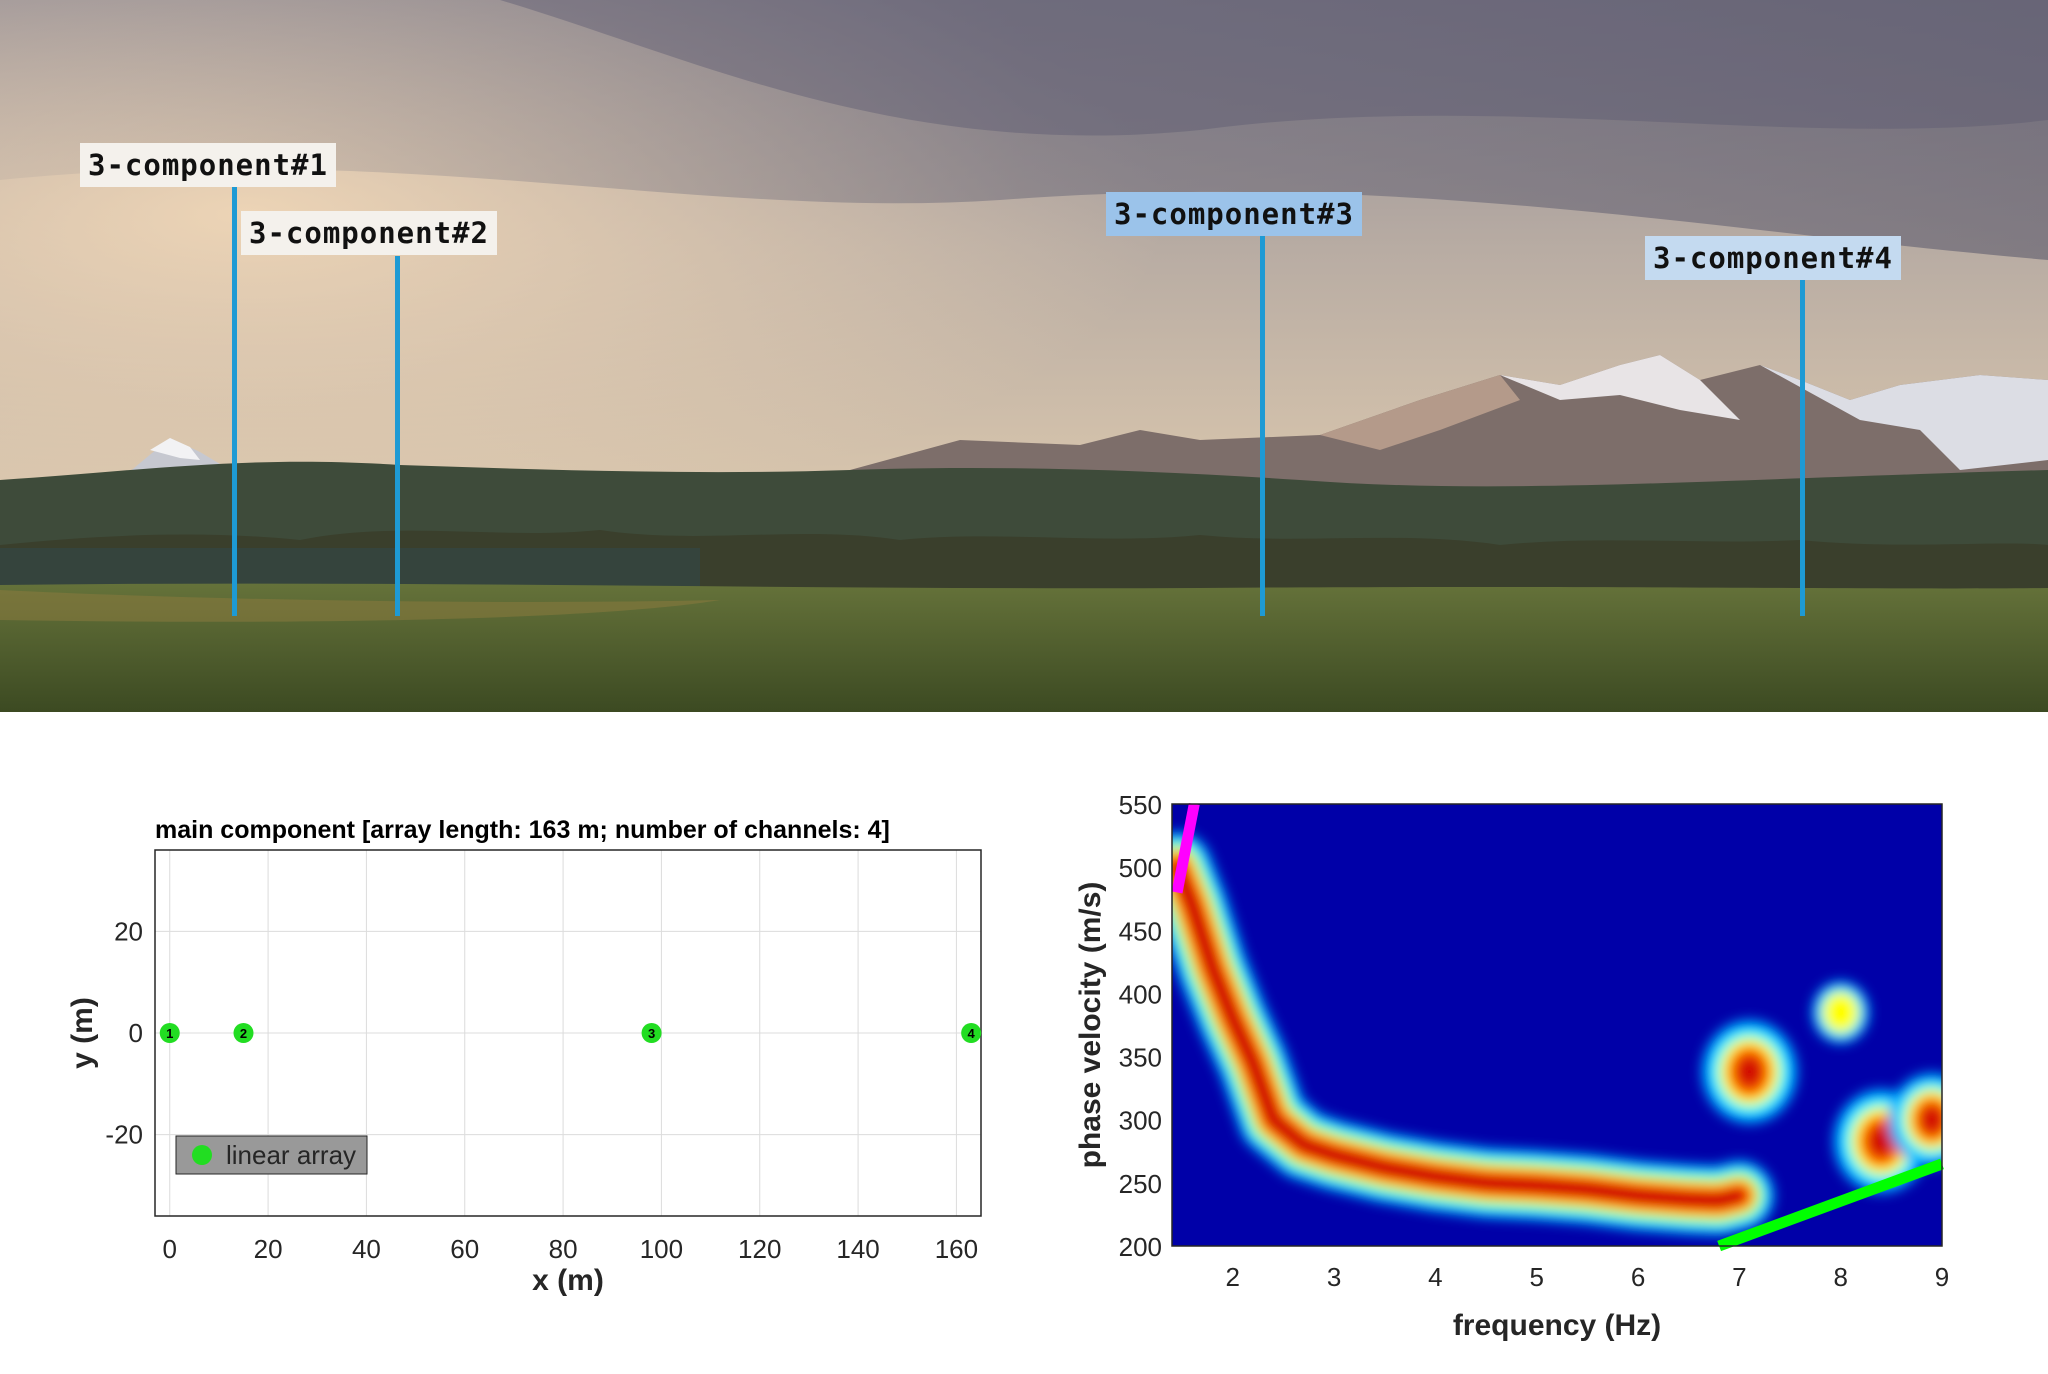 This screenshot has height=1374, width=2048. I want to click on x-tick-label: 120, so click(759, 1249).